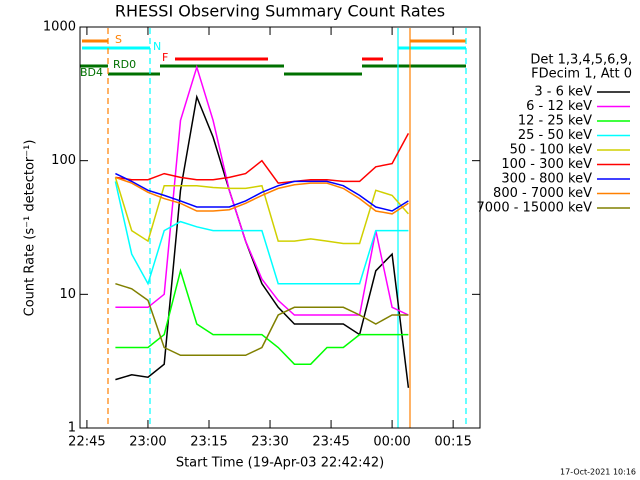 This screenshot has height=480, width=640. Describe the element at coordinates (165, 57) in the screenshot. I see `flag-label: F` at that location.